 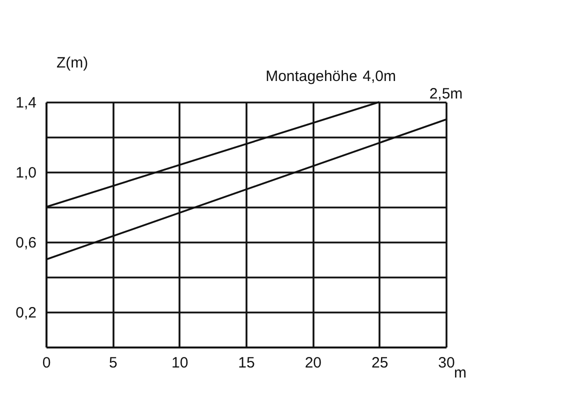 What do you see at coordinates (460, 373) in the screenshot?
I see `x-axis-title: m` at bounding box center [460, 373].